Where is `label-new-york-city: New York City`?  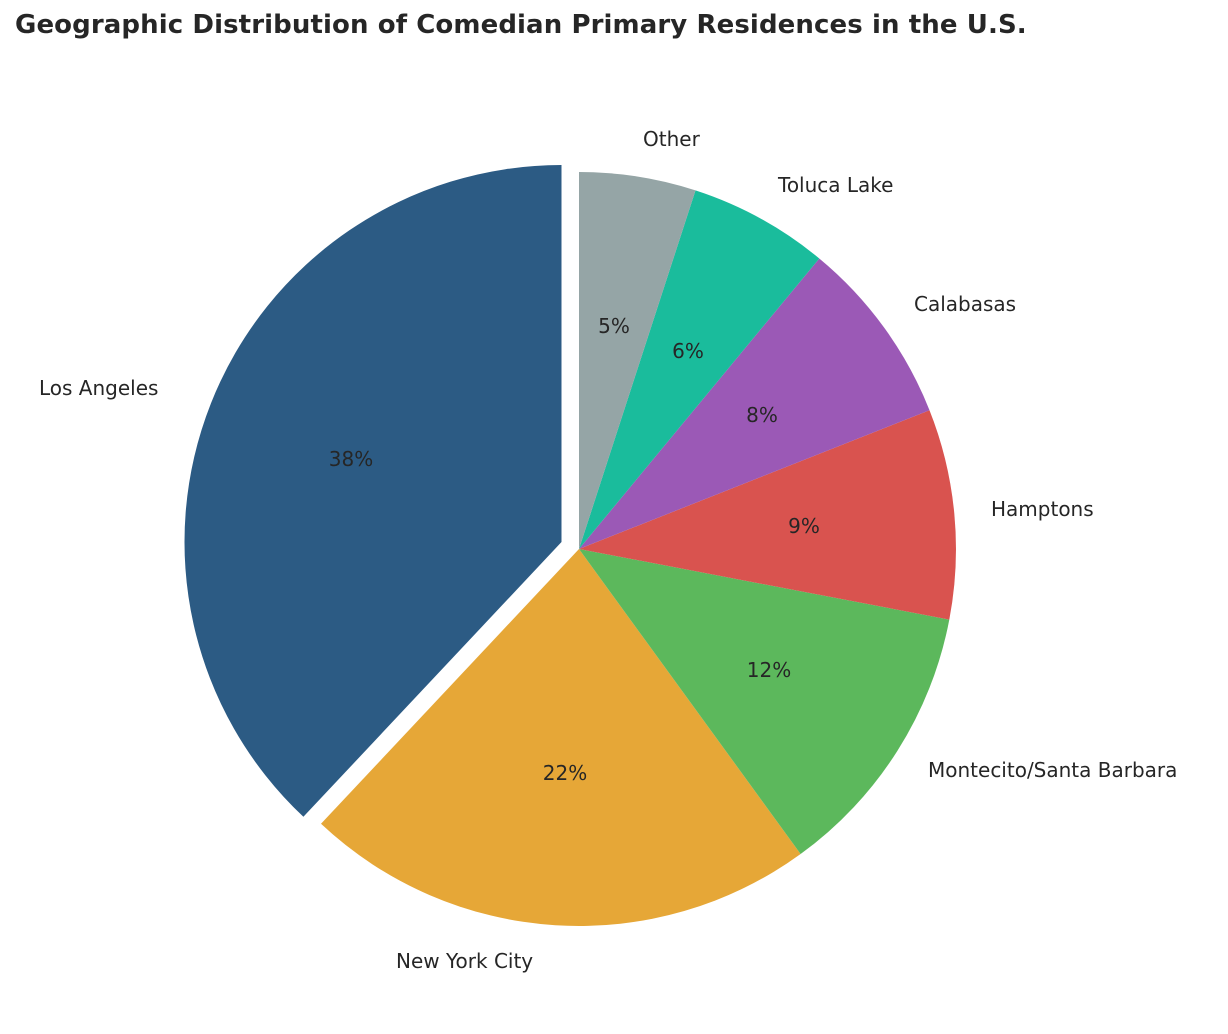 label-new-york-city: New York City is located at coordinates (464, 961).